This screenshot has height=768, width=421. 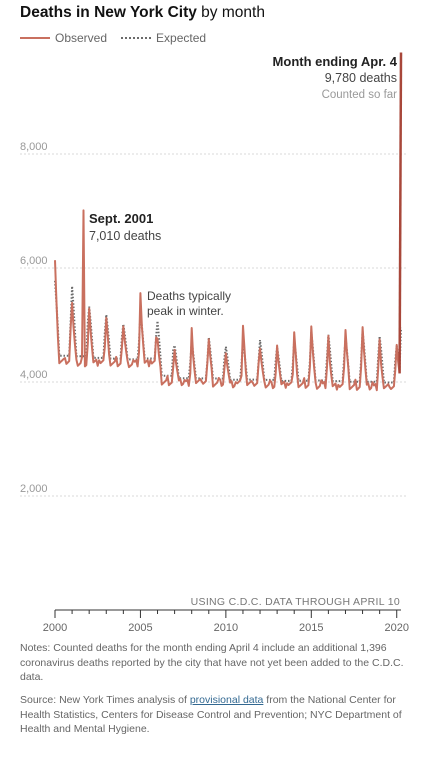 What do you see at coordinates (400, 213) in the screenshot?
I see `series-spike-observed` at bounding box center [400, 213].